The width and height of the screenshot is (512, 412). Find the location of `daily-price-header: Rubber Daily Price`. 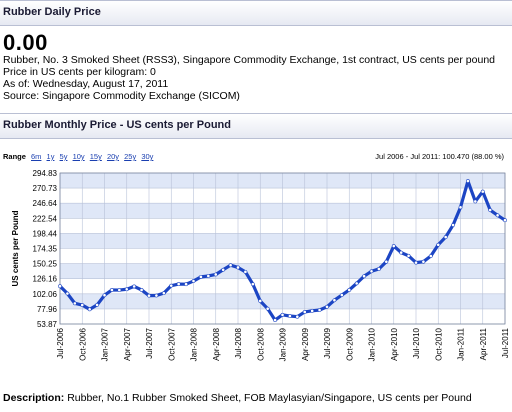

daily-price-header: Rubber Daily Price is located at coordinates (256, 13).